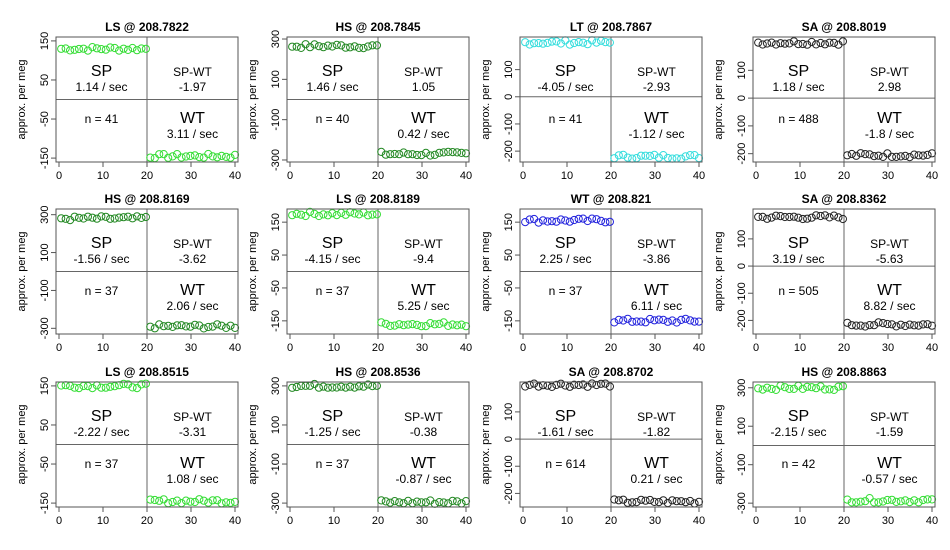 Image resolution: width=950 pixels, height=550 pixels. I want to click on sp-rate: 1.14 / sec, so click(101, 87).